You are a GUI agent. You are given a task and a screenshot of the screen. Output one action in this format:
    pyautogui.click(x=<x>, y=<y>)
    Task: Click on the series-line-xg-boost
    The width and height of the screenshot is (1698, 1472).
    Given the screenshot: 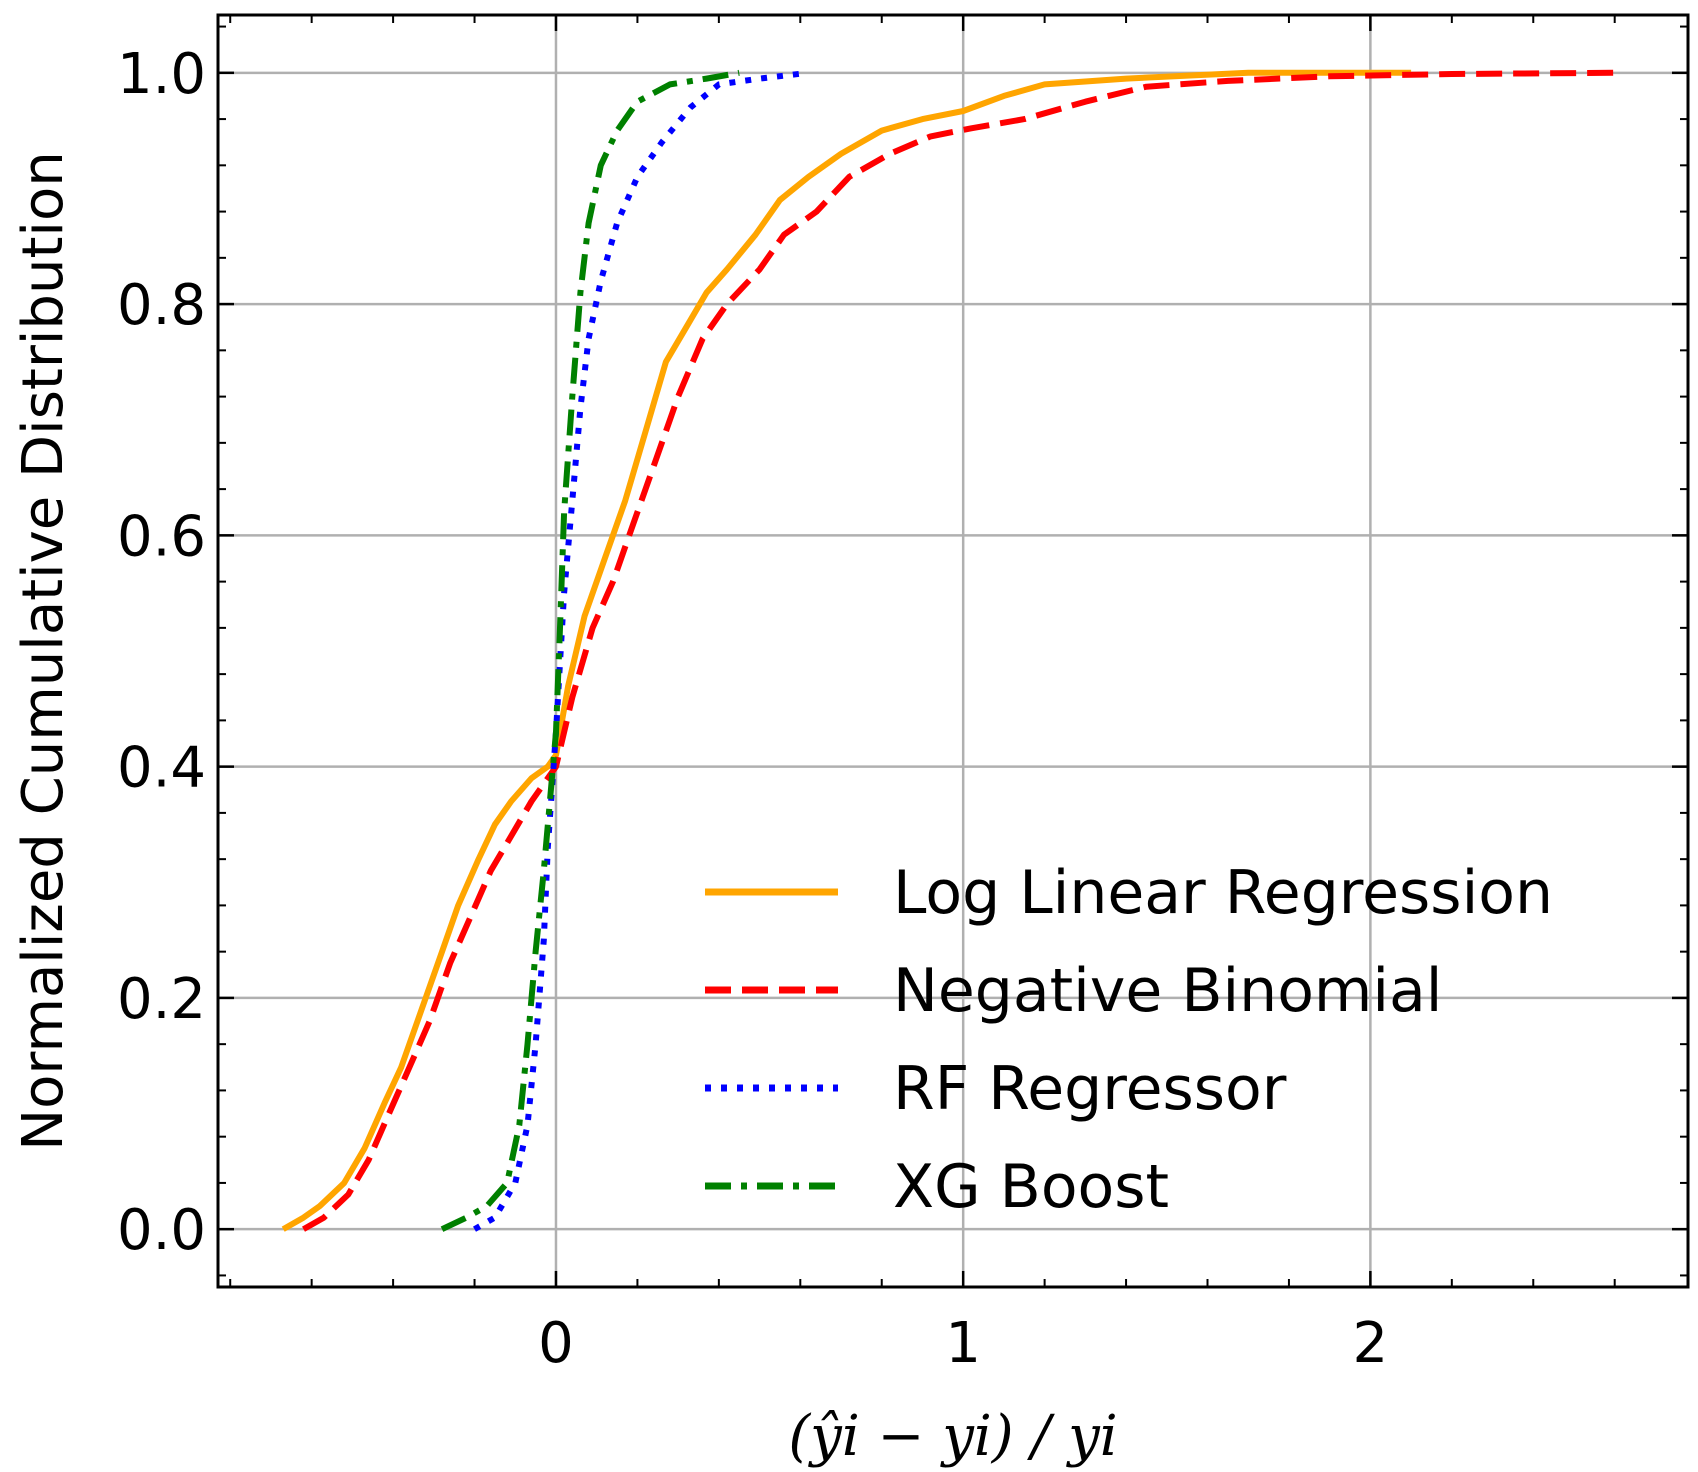 What is the action you would take?
    pyautogui.click(x=590, y=650)
    